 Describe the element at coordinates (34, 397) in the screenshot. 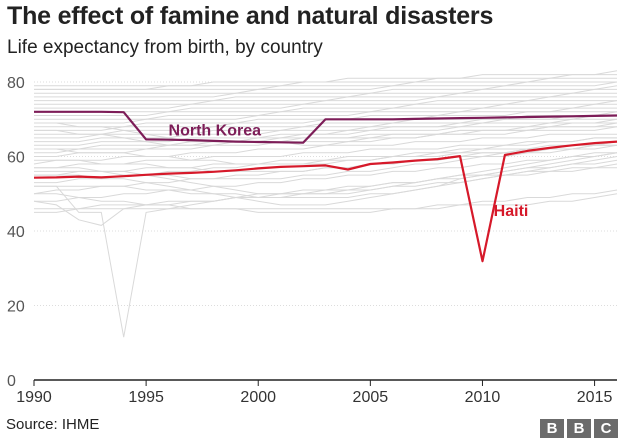

I see `x-tick-label: 1990` at that location.